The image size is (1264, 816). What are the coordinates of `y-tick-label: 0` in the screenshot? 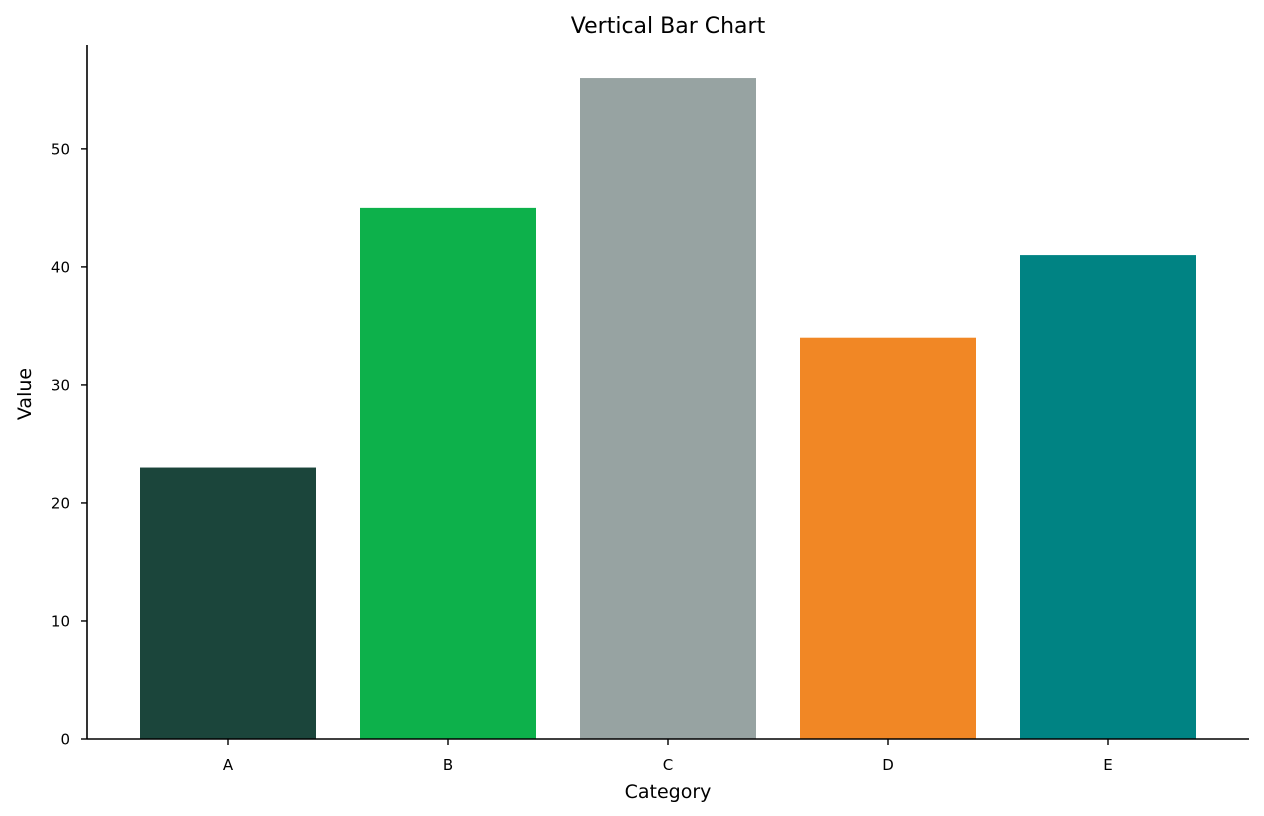 It's located at (65, 740).